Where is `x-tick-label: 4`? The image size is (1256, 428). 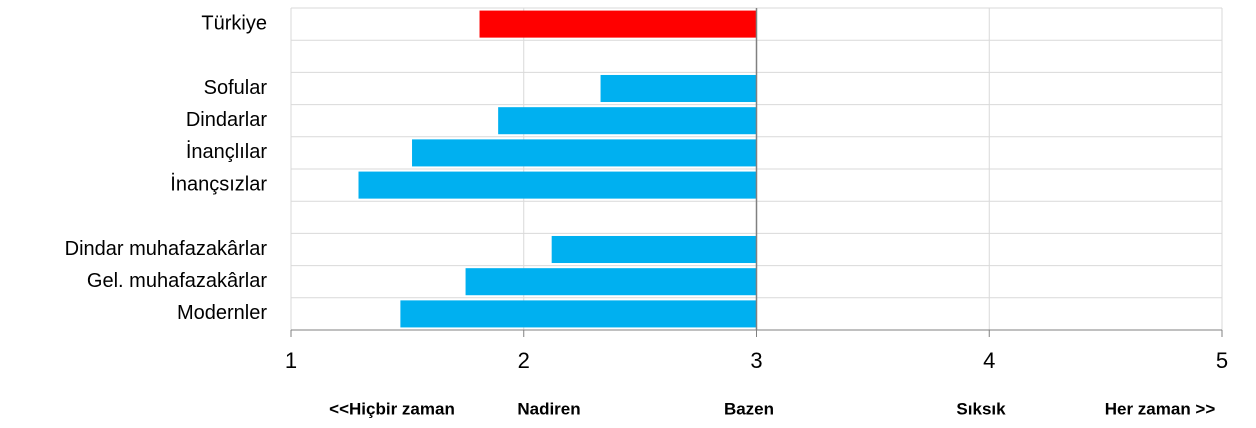 x-tick-label: 4 is located at coordinates (989, 360).